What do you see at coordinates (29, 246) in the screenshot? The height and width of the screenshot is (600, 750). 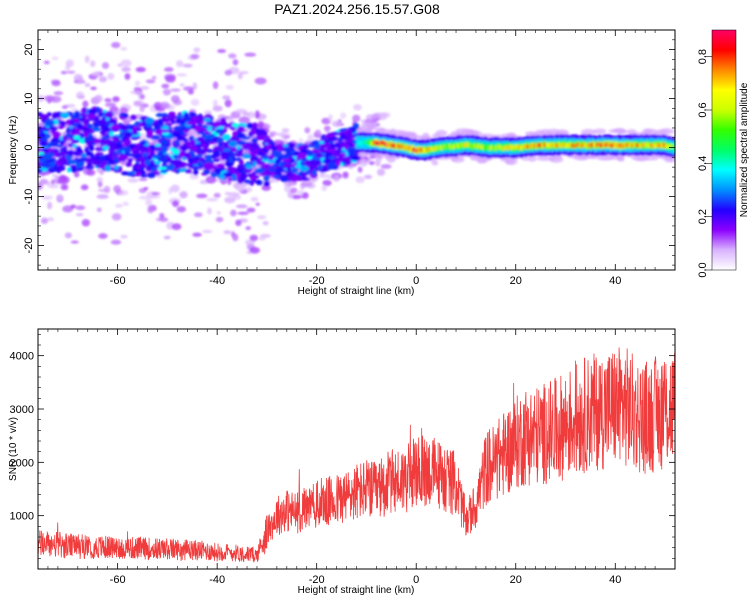 I see `heat-y-tick-label: -20` at bounding box center [29, 246].